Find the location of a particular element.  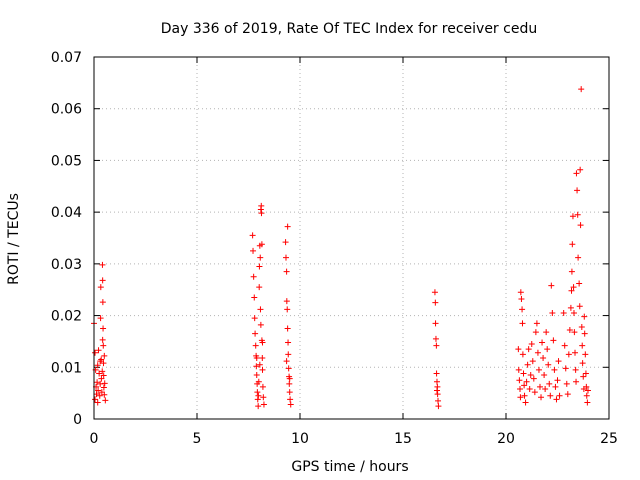

x-tick-label: 5 is located at coordinates (197, 439).